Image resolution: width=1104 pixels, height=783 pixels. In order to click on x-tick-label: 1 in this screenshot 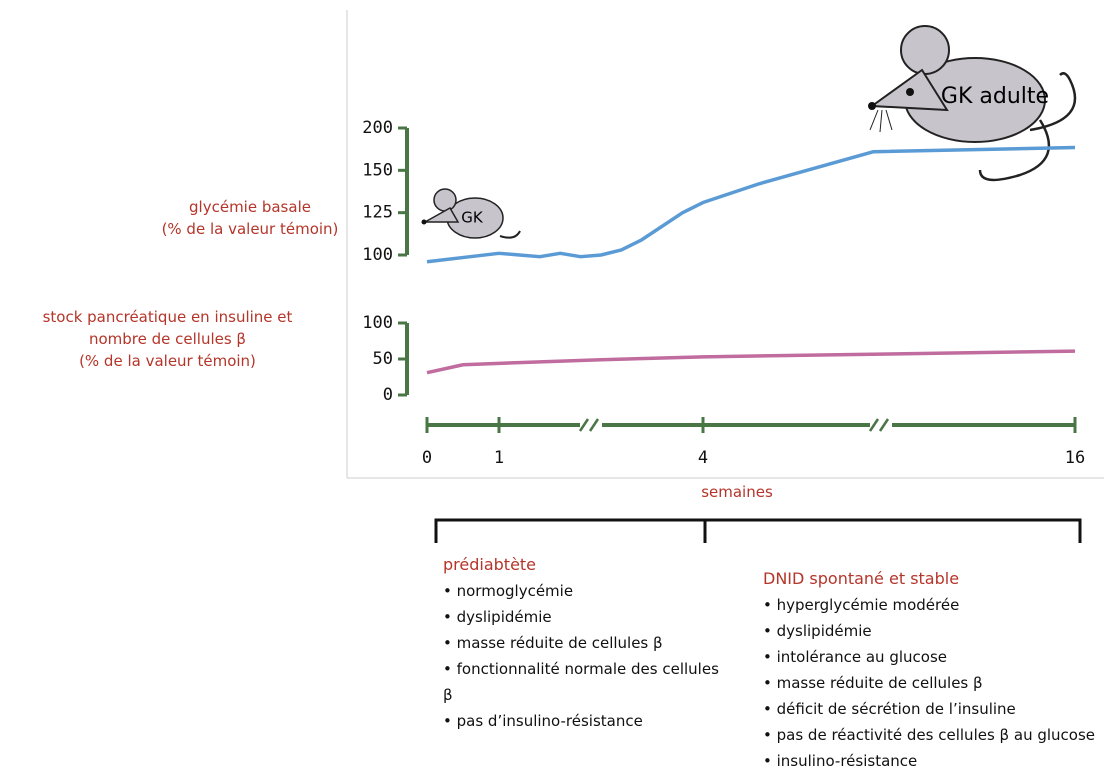, I will do `click(499, 458)`.